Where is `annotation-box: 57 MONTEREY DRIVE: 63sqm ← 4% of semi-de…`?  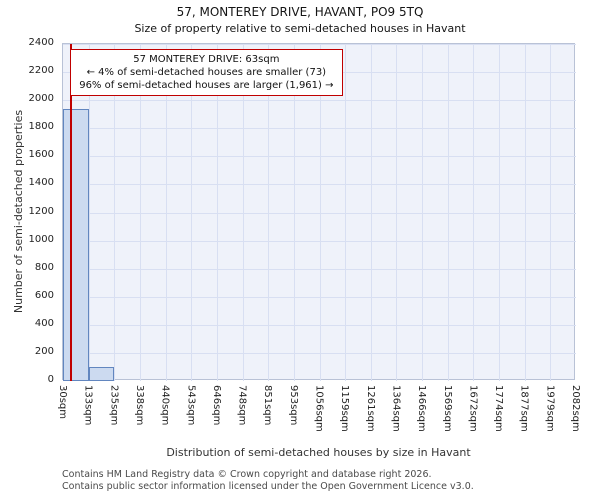 annotation-box: 57 MONTEREY DRIVE: 63sqm ← 4% of semi-de… is located at coordinates (206, 72).